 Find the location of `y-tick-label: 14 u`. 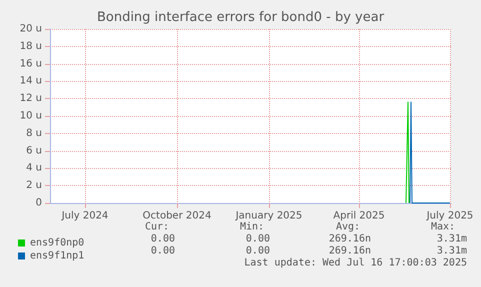

y-tick-label: 14 u is located at coordinates (31, 81).